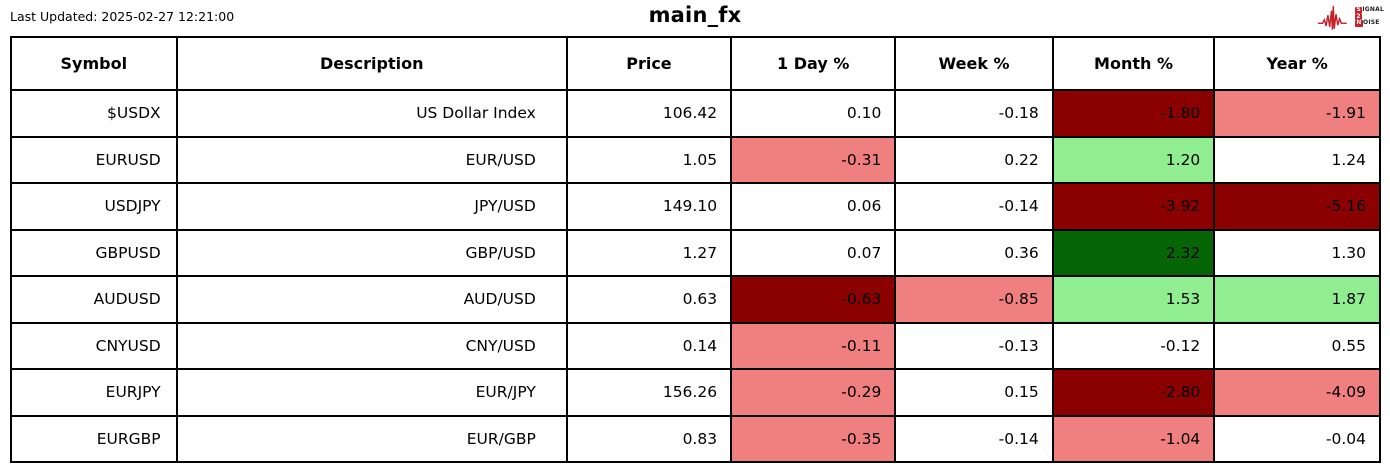 Image resolution: width=1390 pixels, height=470 pixels. Describe the element at coordinates (813, 299) in the screenshot. I see `cell-day: -0.63` at that location.